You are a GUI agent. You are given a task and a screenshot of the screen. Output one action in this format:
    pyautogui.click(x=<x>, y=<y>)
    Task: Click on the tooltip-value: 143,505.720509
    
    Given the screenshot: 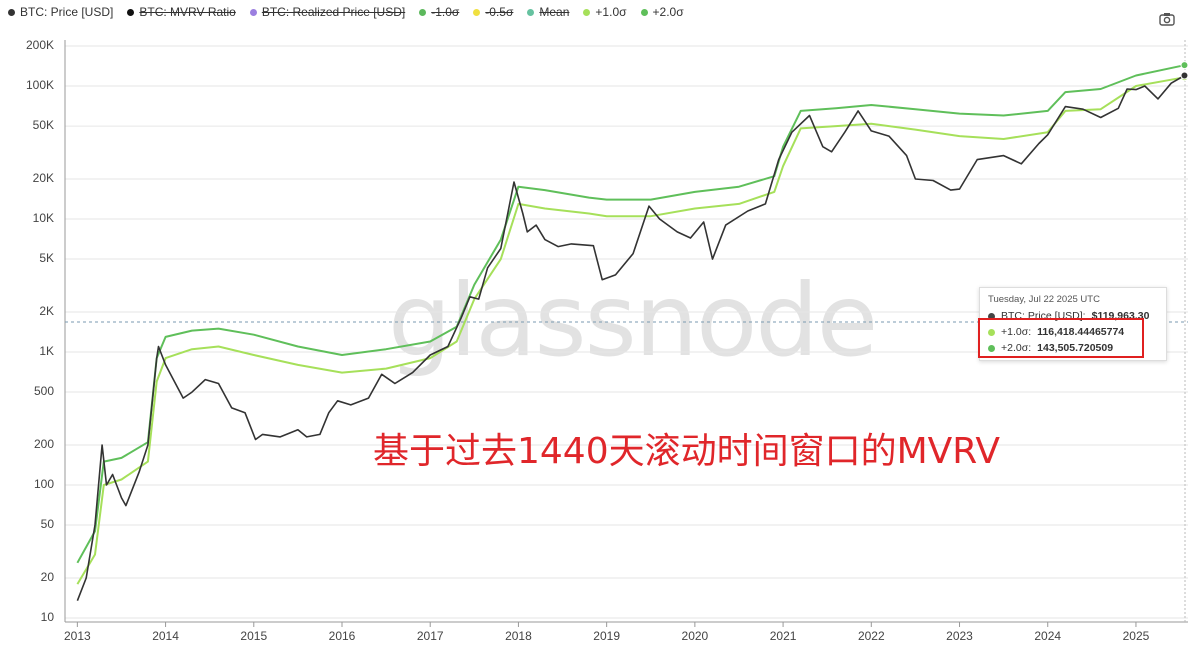 What is the action you would take?
    pyautogui.click(x=1075, y=348)
    